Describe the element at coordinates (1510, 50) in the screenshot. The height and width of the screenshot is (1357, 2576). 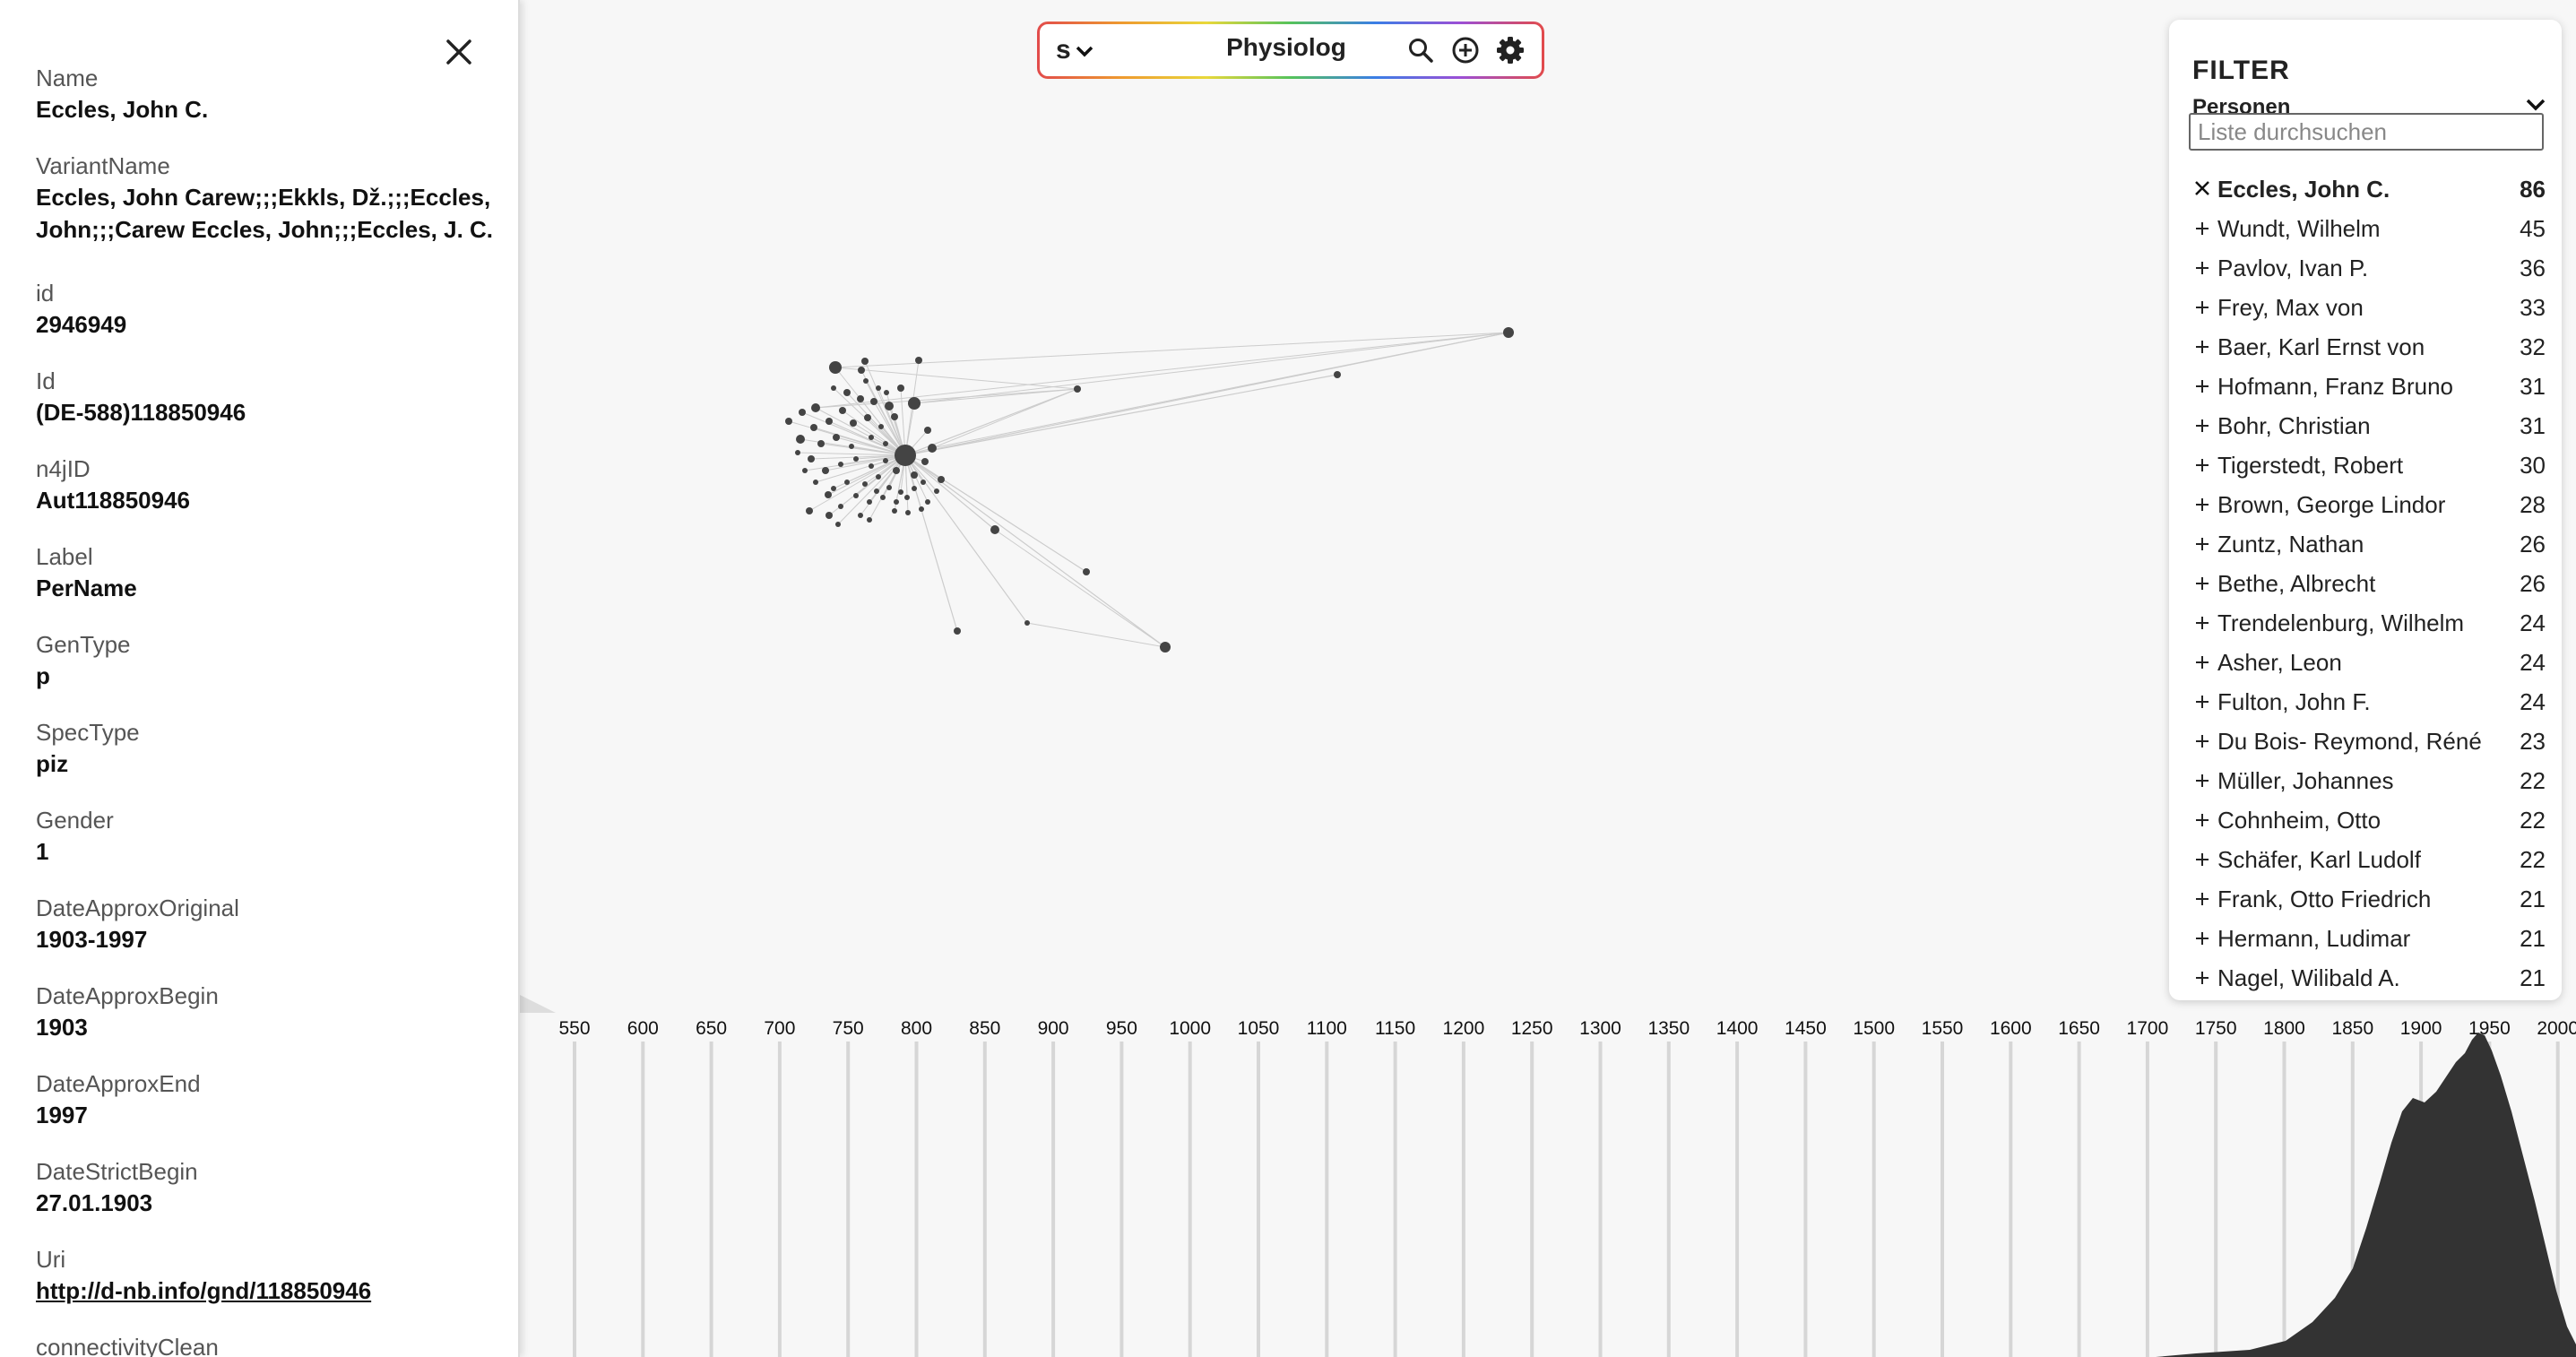
I see `gear-icon` at that location.